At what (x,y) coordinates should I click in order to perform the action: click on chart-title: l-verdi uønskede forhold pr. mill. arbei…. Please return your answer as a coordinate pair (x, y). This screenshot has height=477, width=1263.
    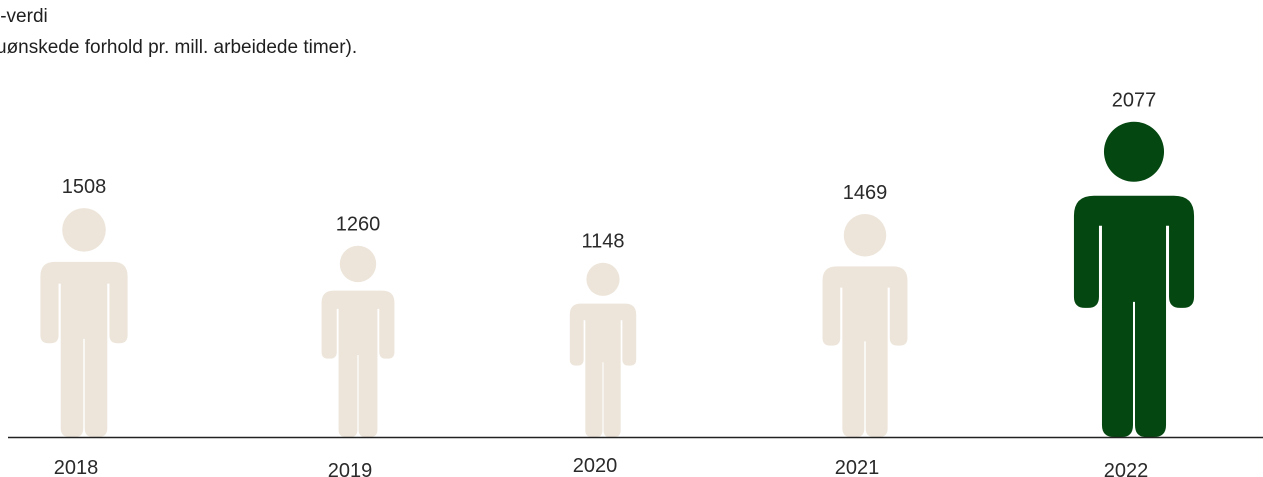
    Looking at the image, I should click on (178, 32).